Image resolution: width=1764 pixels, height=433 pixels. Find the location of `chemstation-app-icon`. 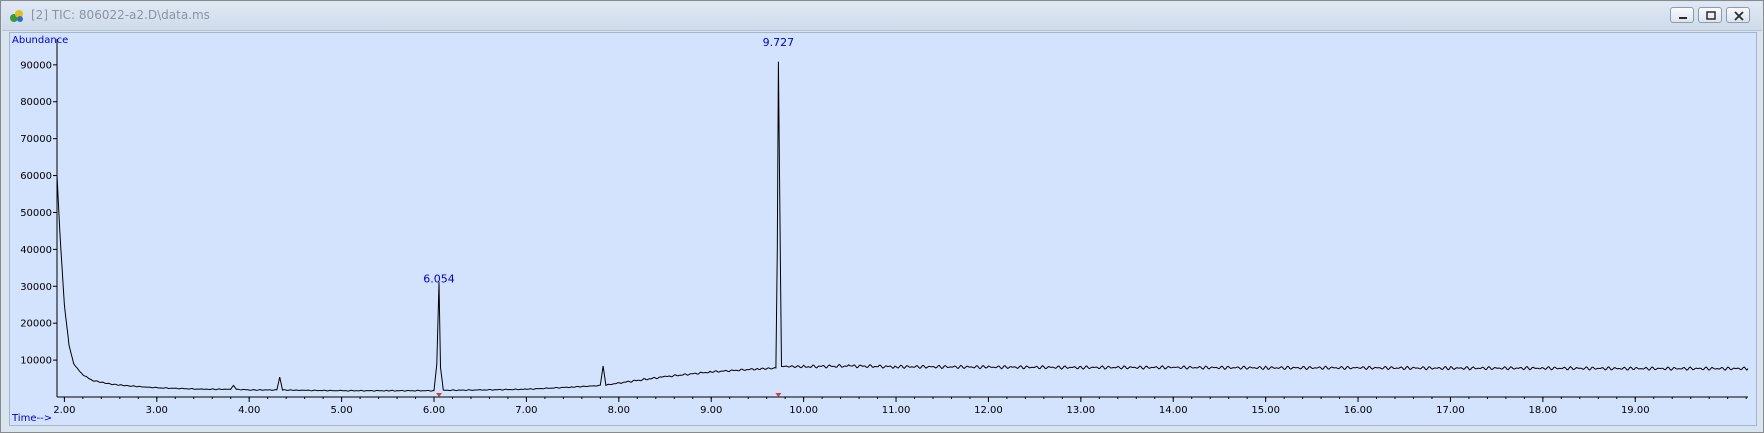

chemstation-app-icon is located at coordinates (16, 16).